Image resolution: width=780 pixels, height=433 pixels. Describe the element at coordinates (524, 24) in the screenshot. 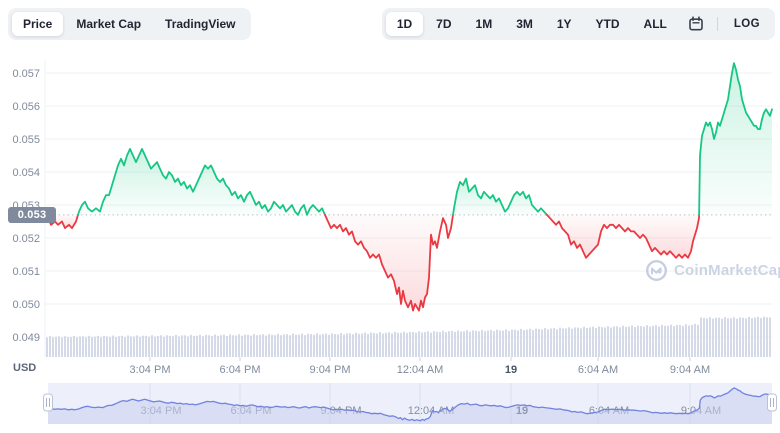

I see `range-3m-button: 3M` at that location.